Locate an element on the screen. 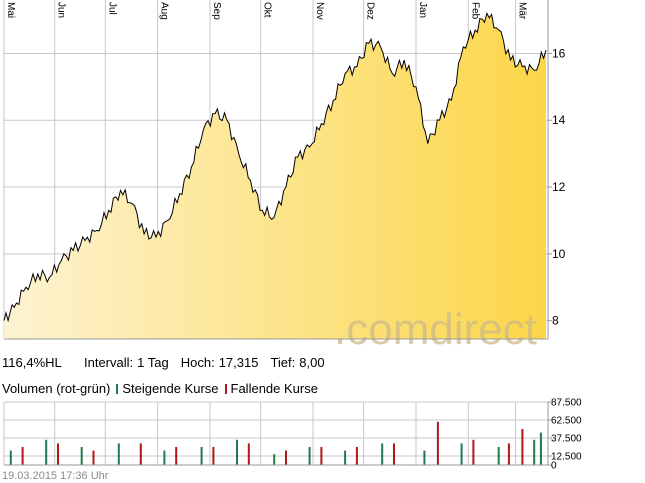 The width and height of the screenshot is (645, 483). y-tick-label: 12 is located at coordinates (559, 187).